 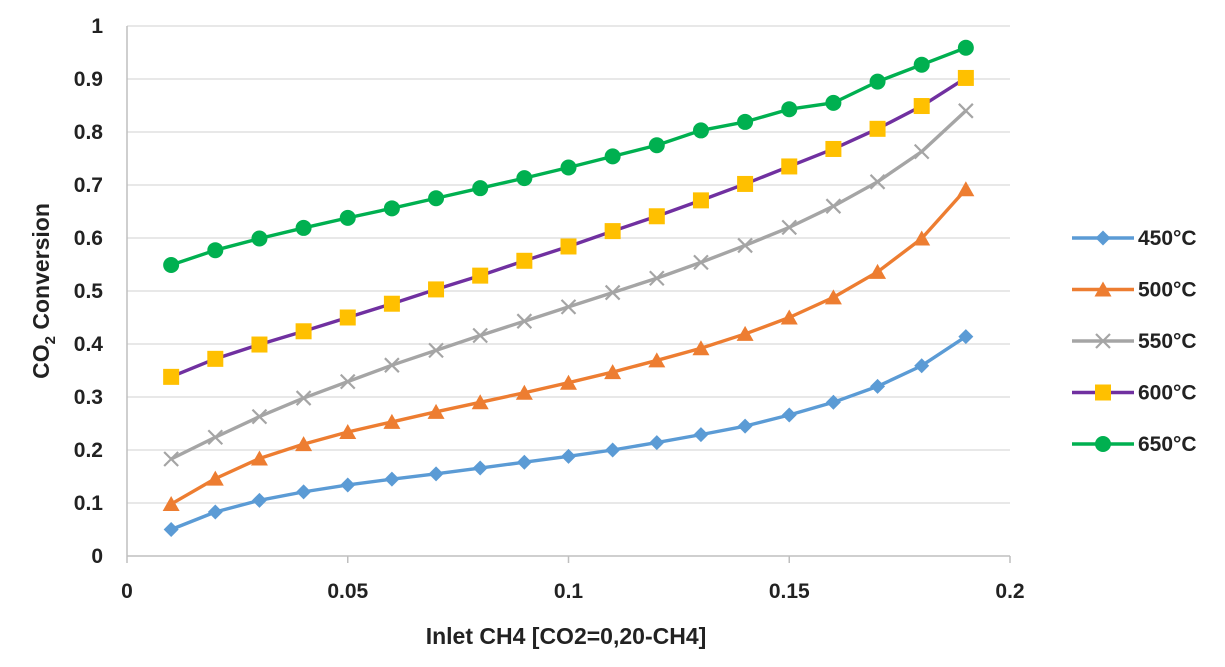 What do you see at coordinates (50, 340) in the screenshot?
I see `y-axis-title-subscript: 2` at bounding box center [50, 340].